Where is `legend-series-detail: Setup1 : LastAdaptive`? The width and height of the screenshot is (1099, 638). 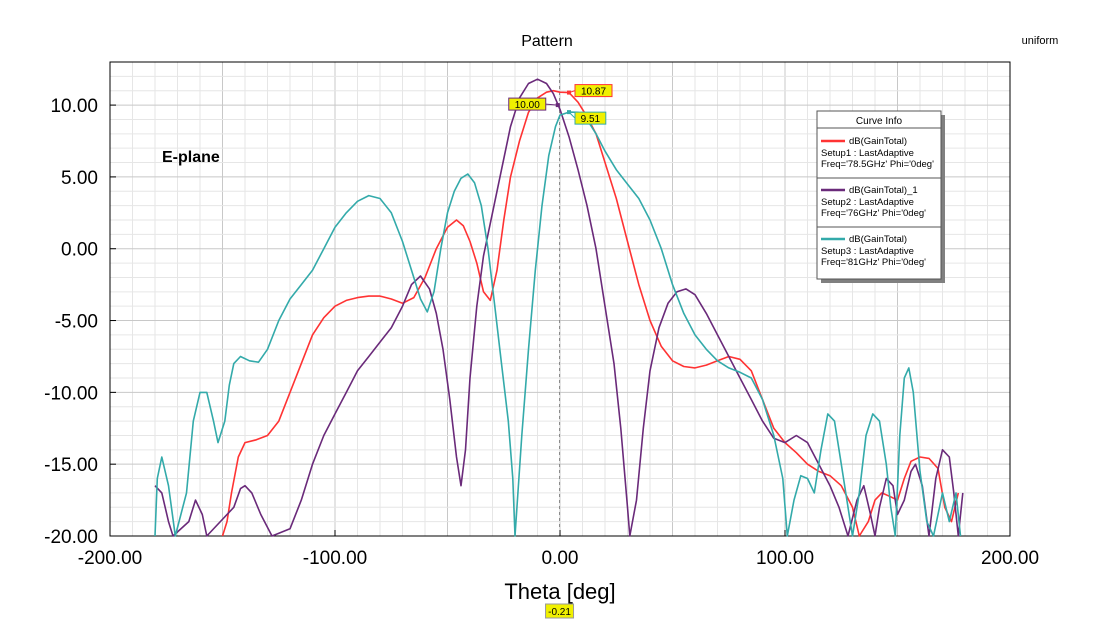 legend-series-detail: Setup1 : LastAdaptive is located at coordinates (867, 153).